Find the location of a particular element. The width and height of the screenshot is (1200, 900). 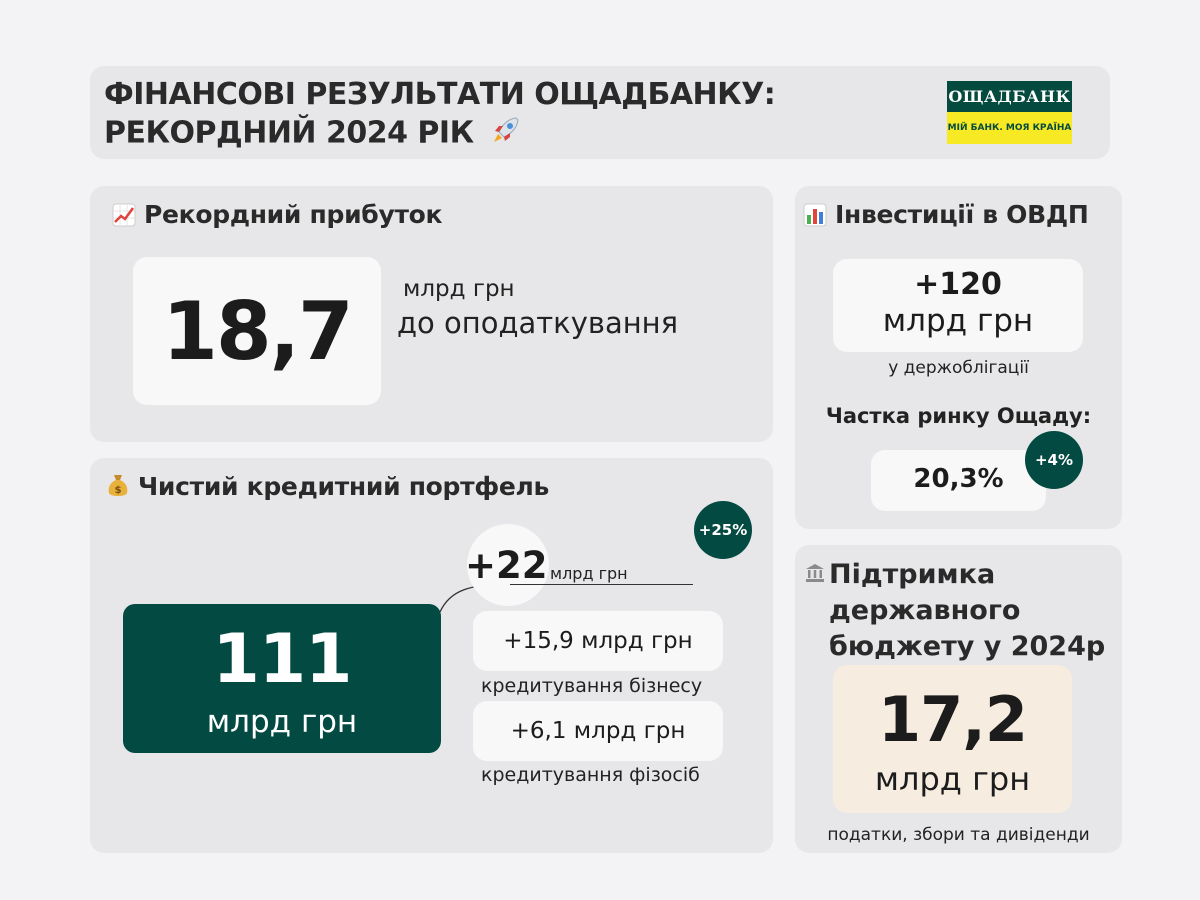

credit-growth-badge: +25% is located at coordinates (723, 530).